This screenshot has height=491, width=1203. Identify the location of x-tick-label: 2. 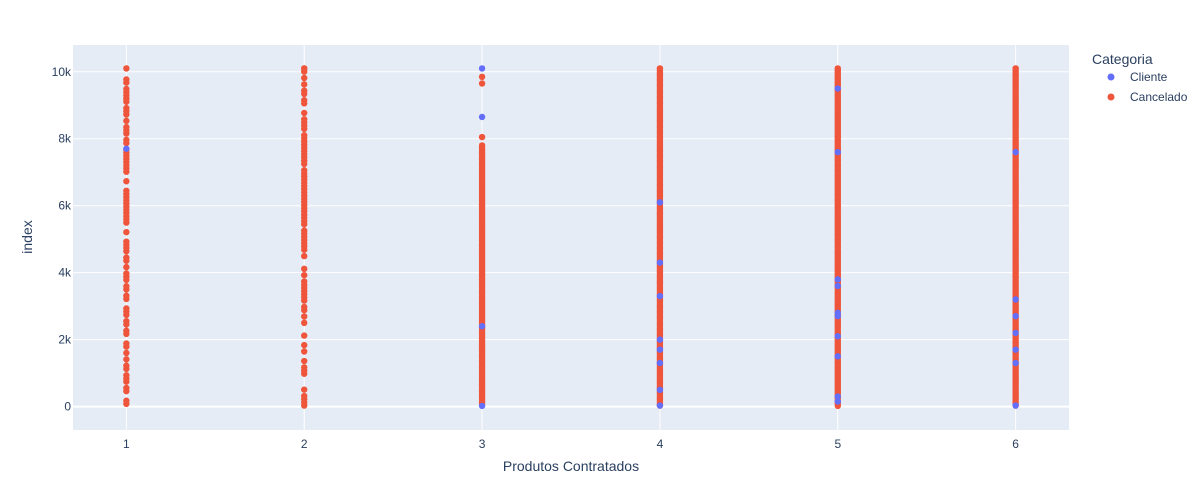
(304, 444).